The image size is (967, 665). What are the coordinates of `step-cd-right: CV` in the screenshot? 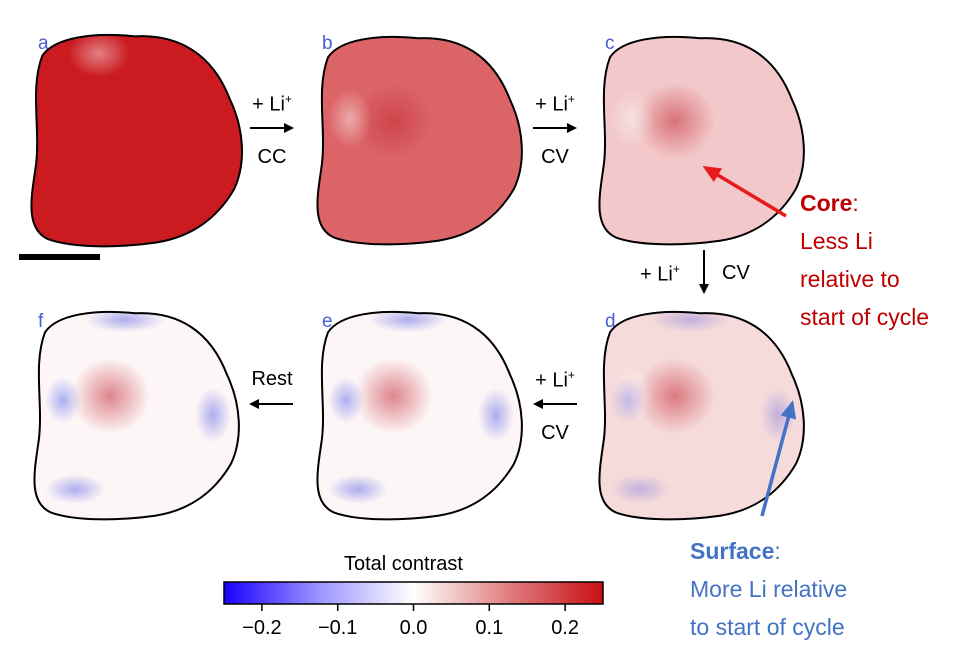 It's located at (736, 273).